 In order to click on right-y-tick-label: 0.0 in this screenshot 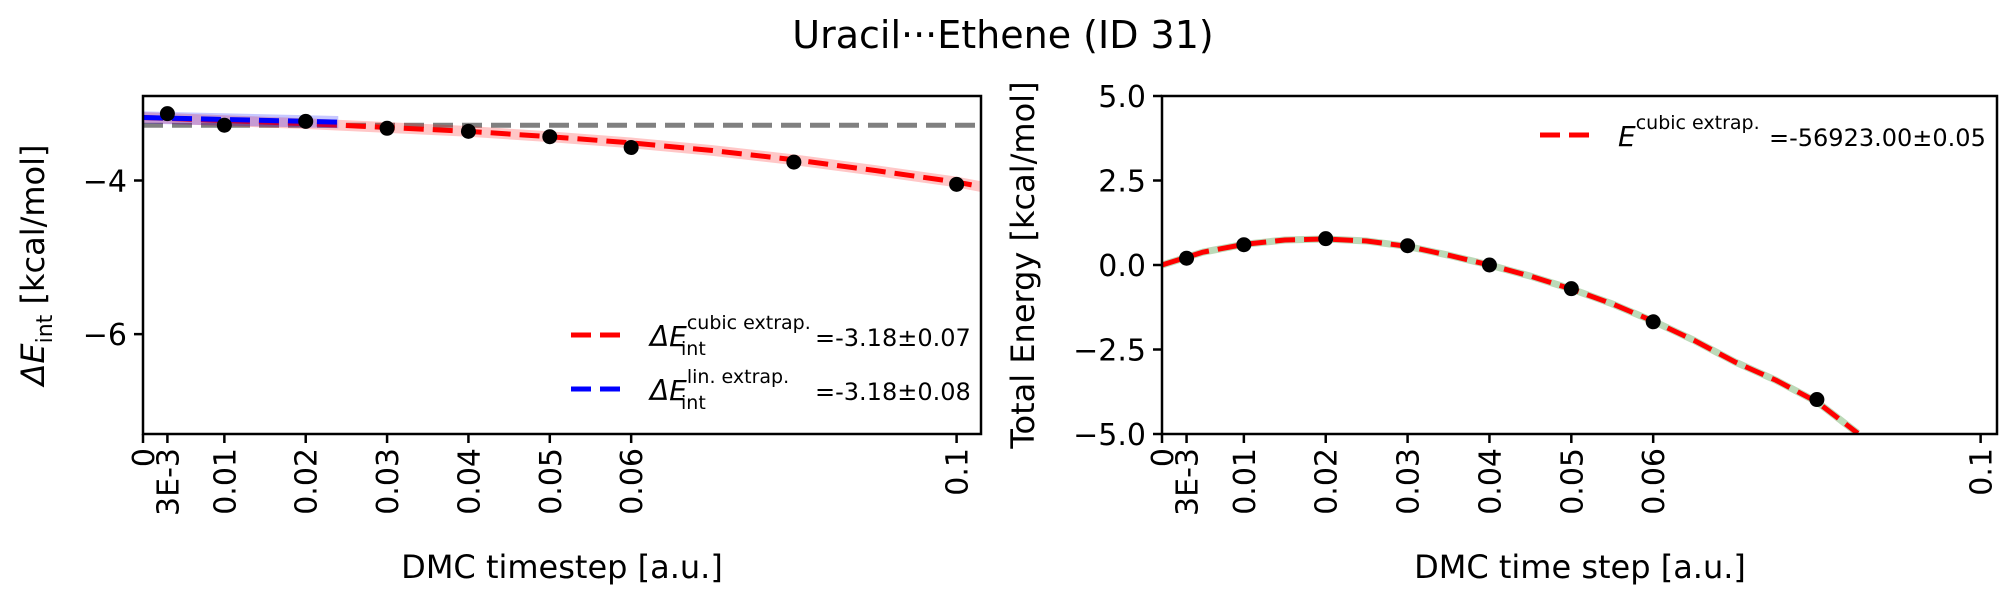, I will do `click(1122, 266)`.